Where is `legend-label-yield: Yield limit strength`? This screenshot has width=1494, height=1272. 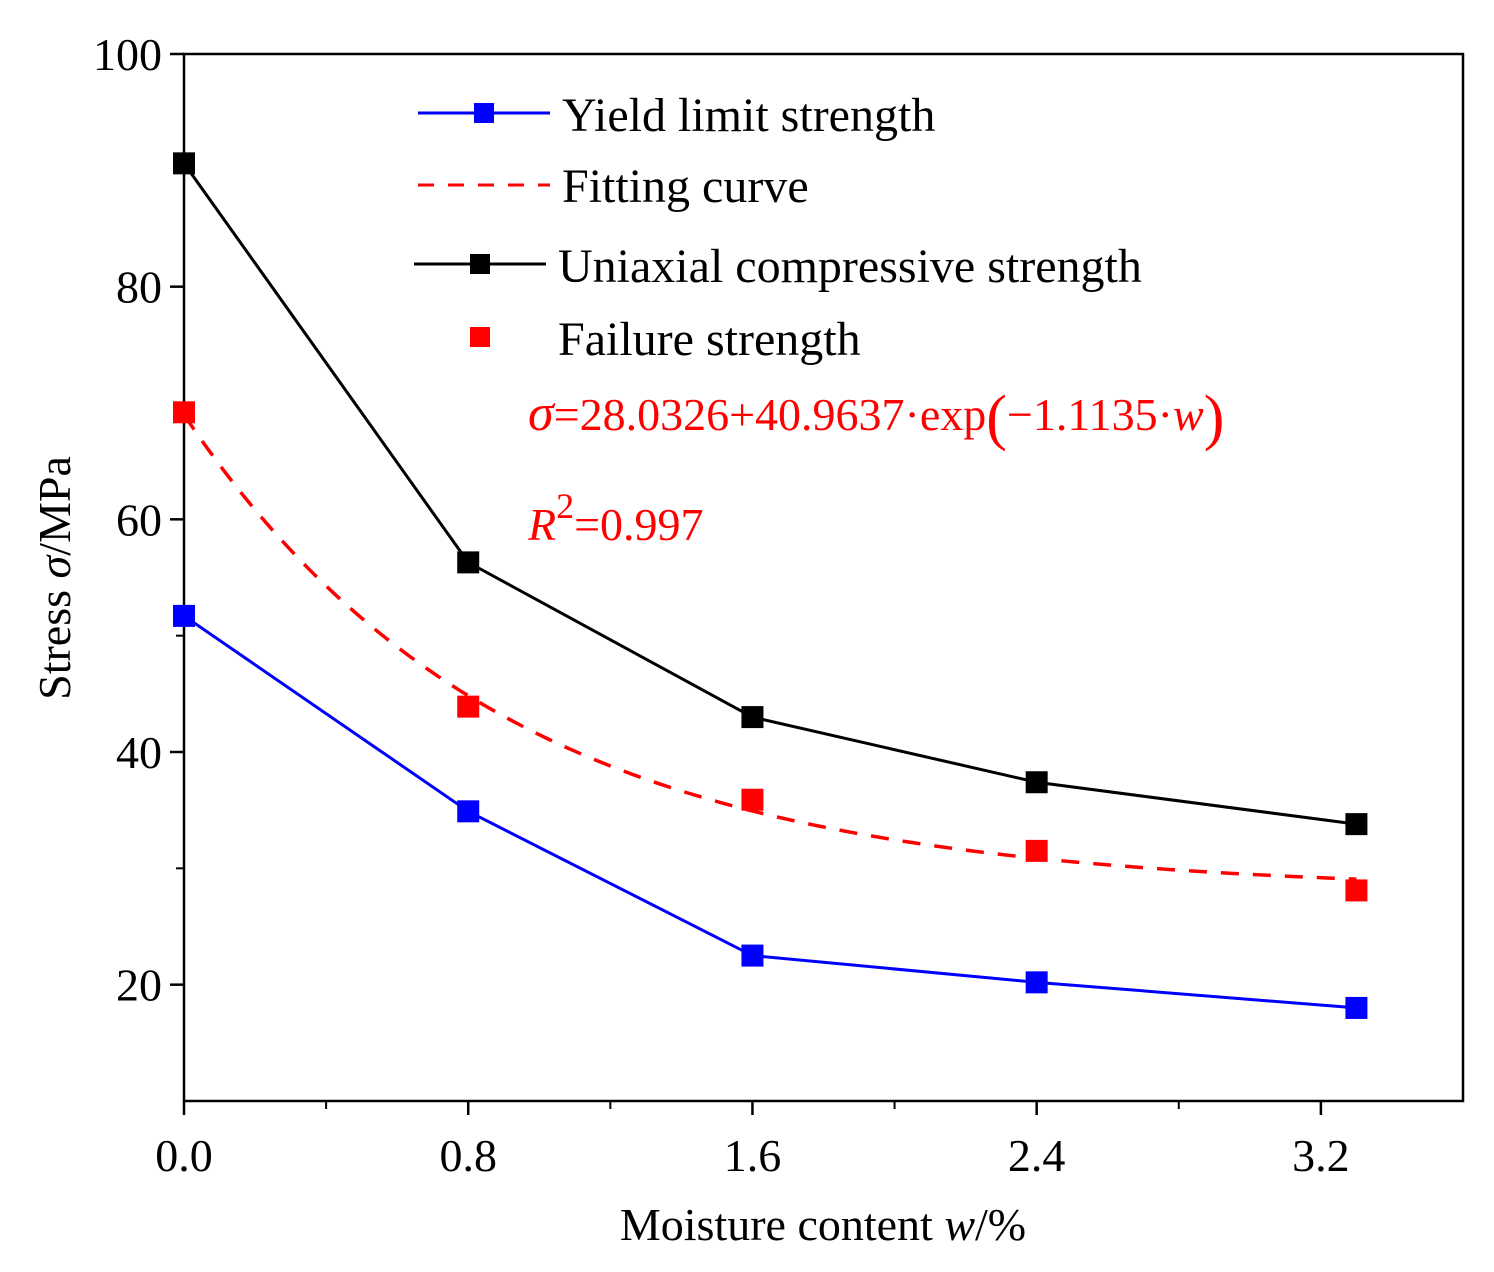
legend-label-yield: Yield limit strength is located at coordinates (748, 115).